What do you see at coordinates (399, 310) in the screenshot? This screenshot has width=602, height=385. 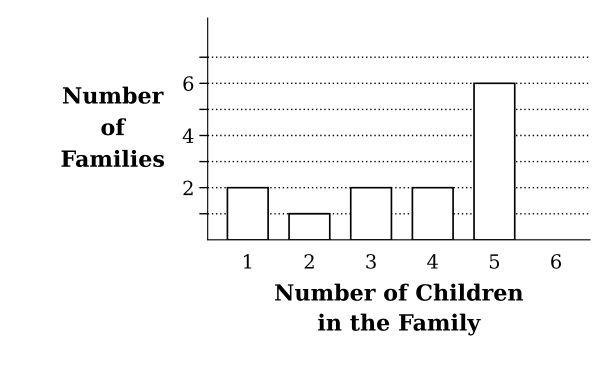 I see `x-axis-title: Number of Children in the Family` at bounding box center [399, 310].